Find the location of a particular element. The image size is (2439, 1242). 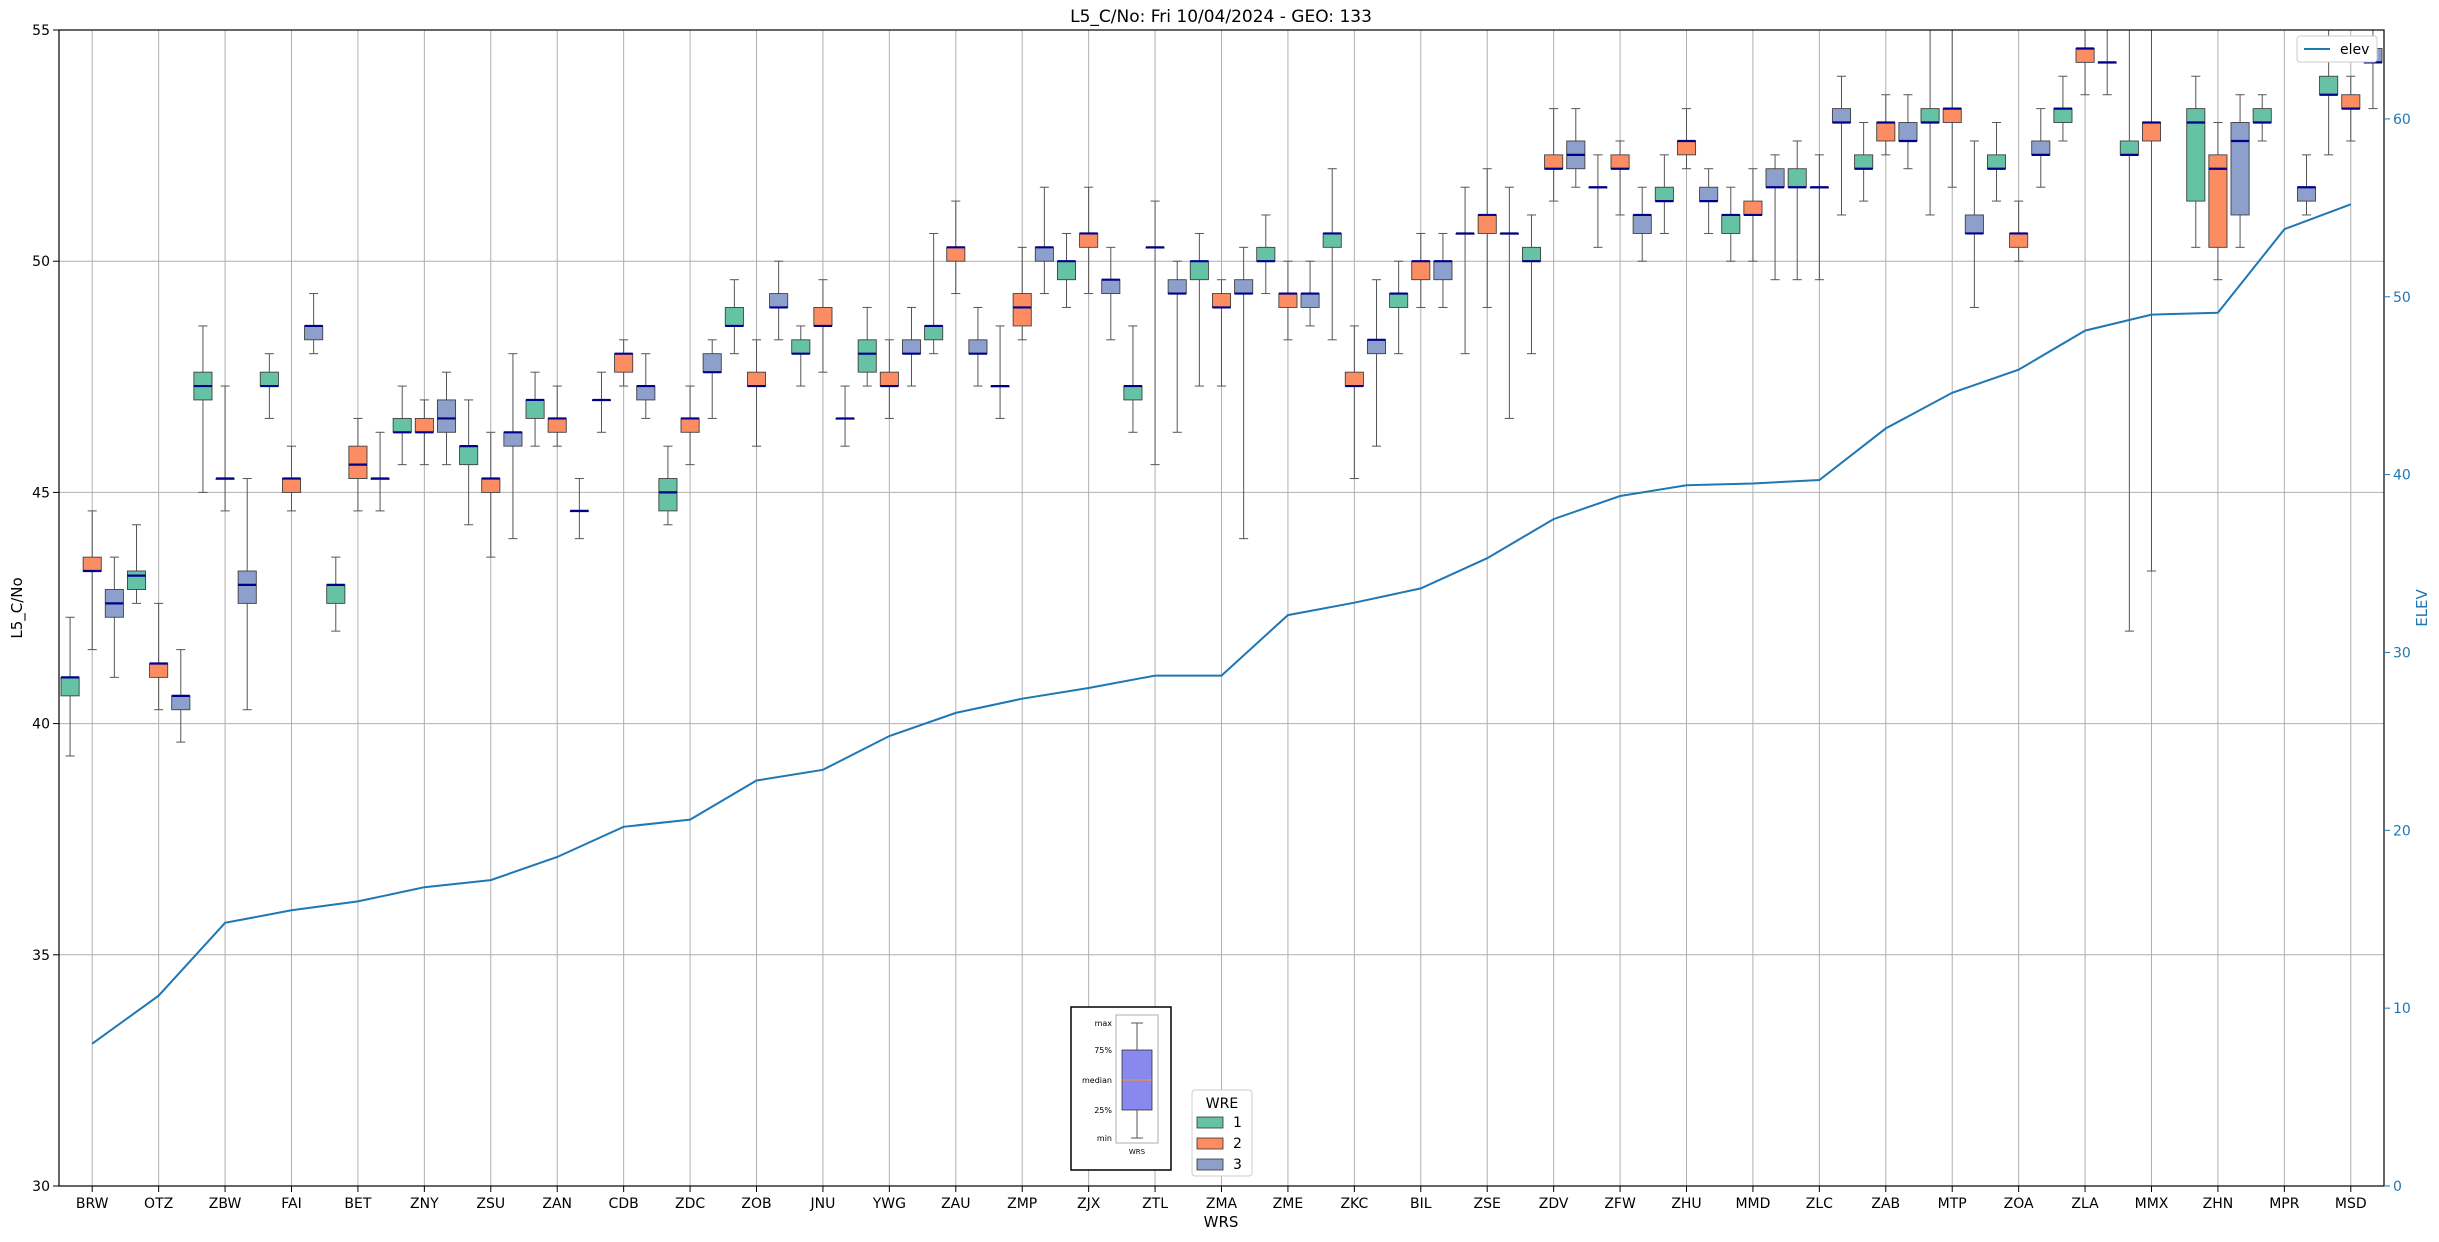

box-ZOB-wre3 is located at coordinates (779, 300).